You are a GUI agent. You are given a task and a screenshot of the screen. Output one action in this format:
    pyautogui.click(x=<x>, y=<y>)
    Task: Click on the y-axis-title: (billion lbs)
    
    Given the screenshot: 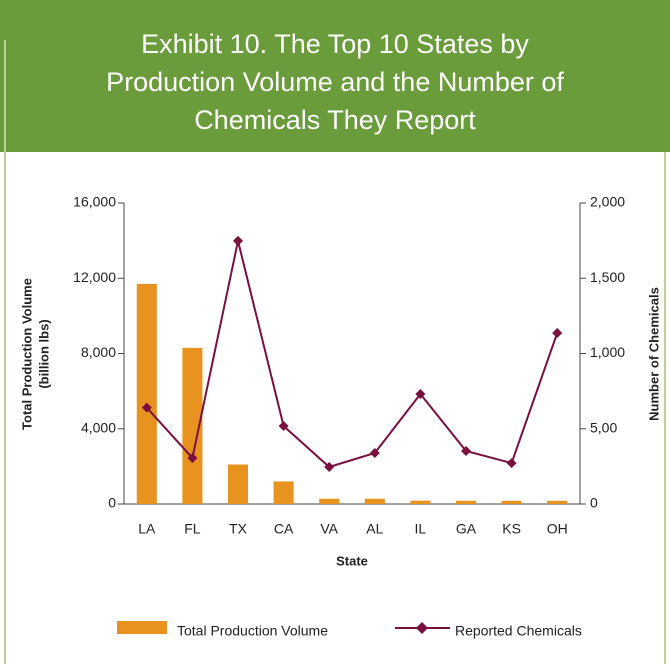 What is the action you would take?
    pyautogui.click(x=43, y=353)
    